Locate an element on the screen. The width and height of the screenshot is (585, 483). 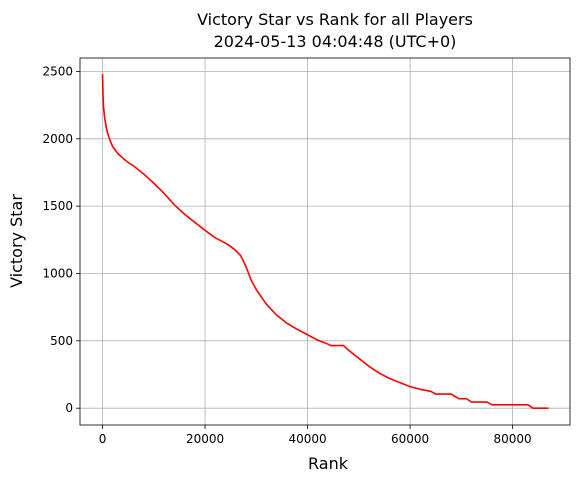
x-tick-label: 0 is located at coordinates (103, 439).